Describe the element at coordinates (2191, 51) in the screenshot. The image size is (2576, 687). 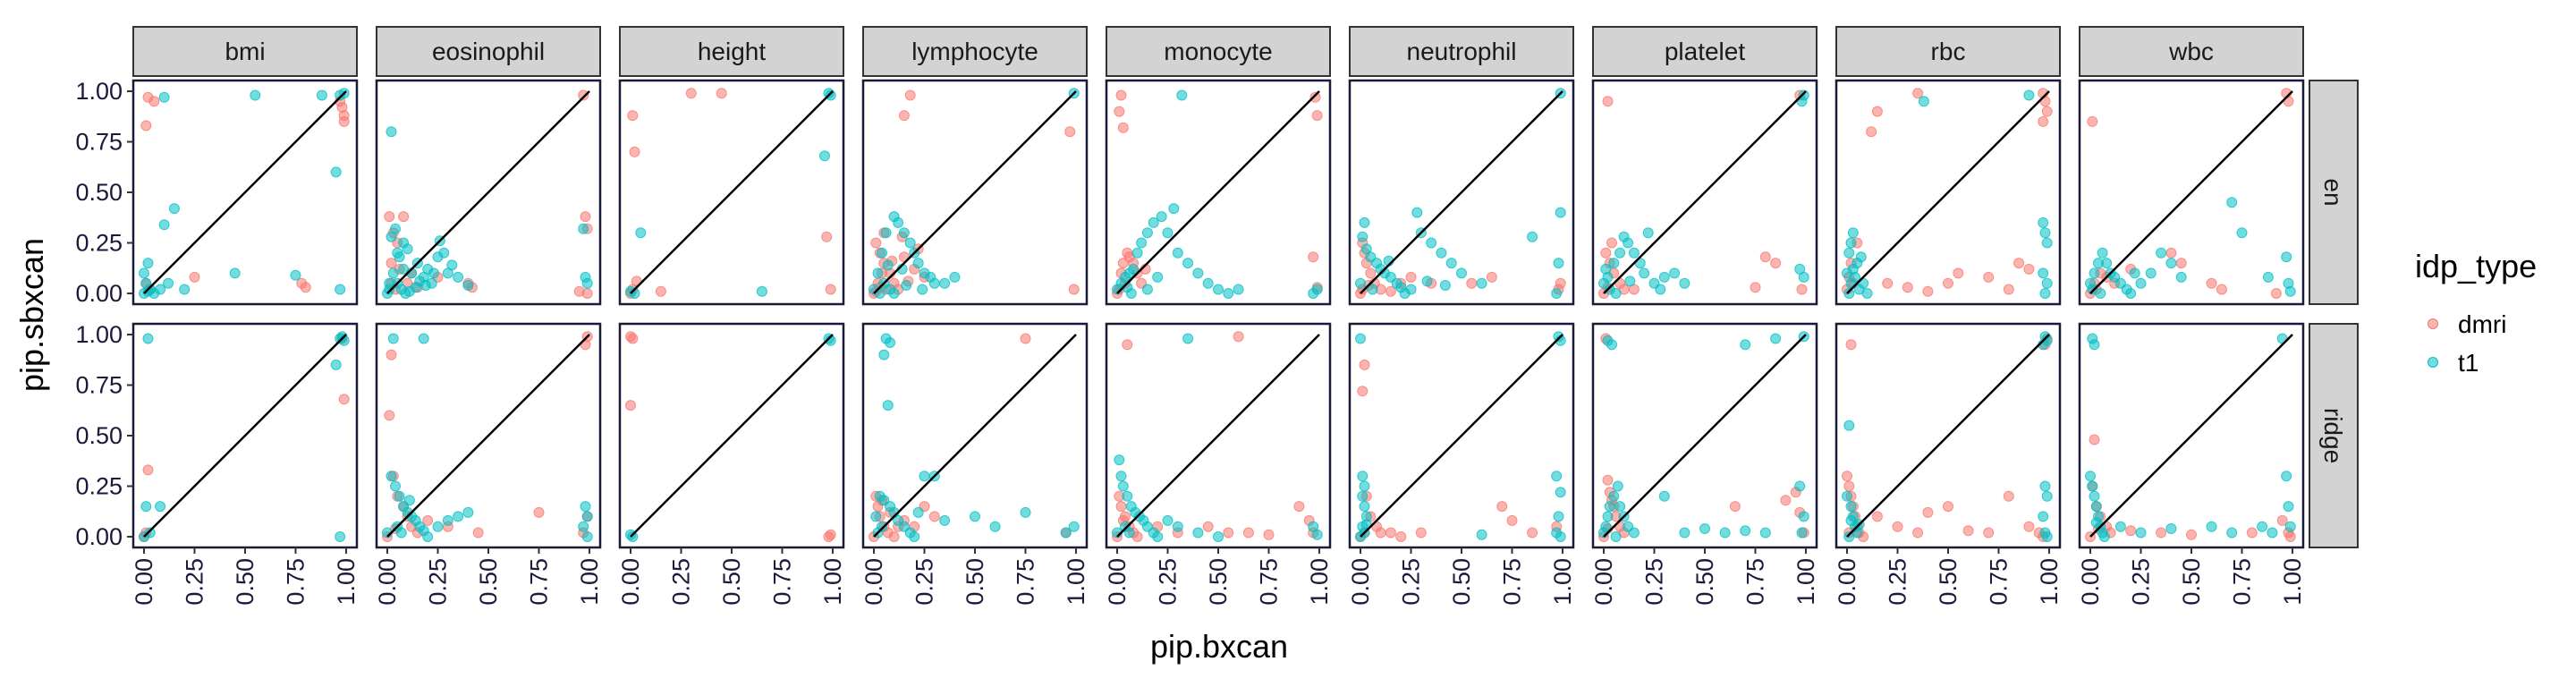
I see `column-strip-wbc: wbc` at that location.